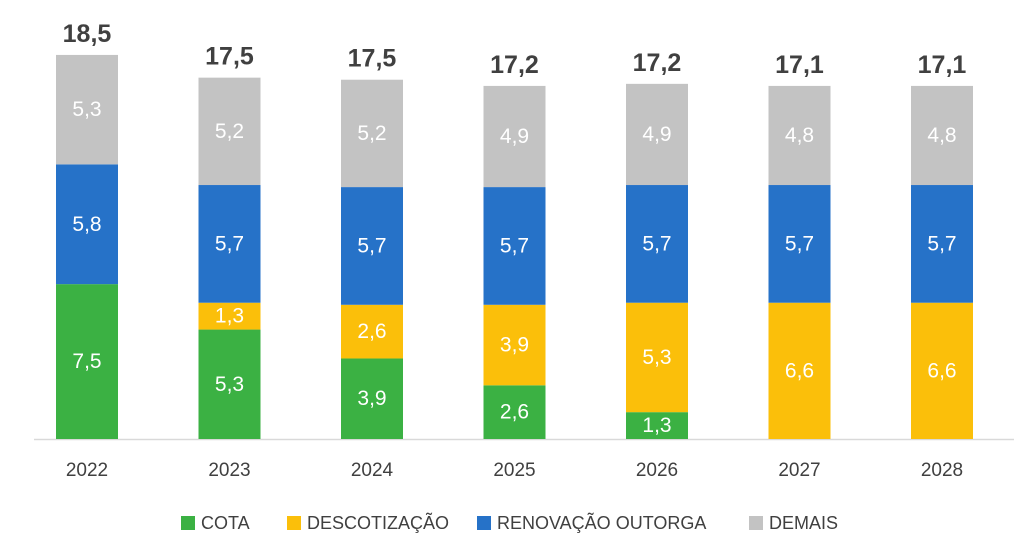 This screenshot has height=543, width=1024. Describe the element at coordinates (229, 470) in the screenshot. I see `x-tick-label: 2023` at that location.